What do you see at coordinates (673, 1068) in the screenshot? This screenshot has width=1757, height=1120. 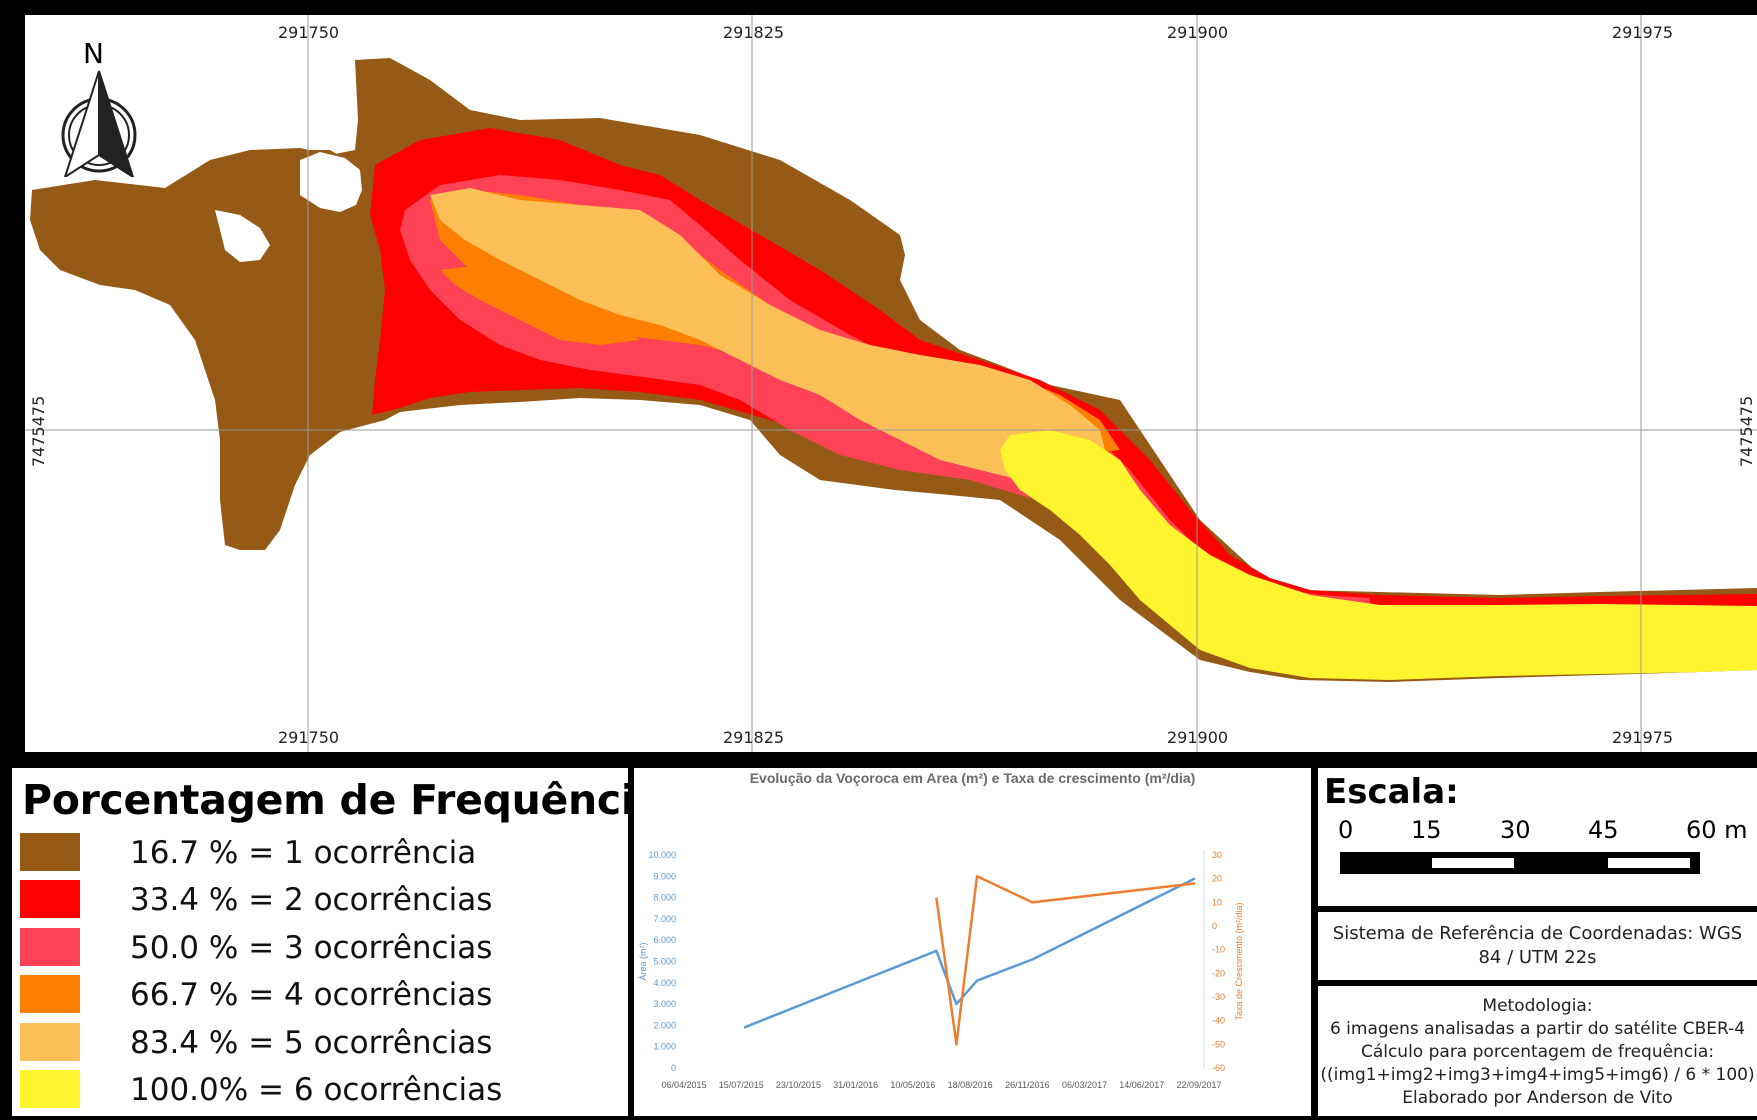 I see `y-left-tick: 0` at bounding box center [673, 1068].